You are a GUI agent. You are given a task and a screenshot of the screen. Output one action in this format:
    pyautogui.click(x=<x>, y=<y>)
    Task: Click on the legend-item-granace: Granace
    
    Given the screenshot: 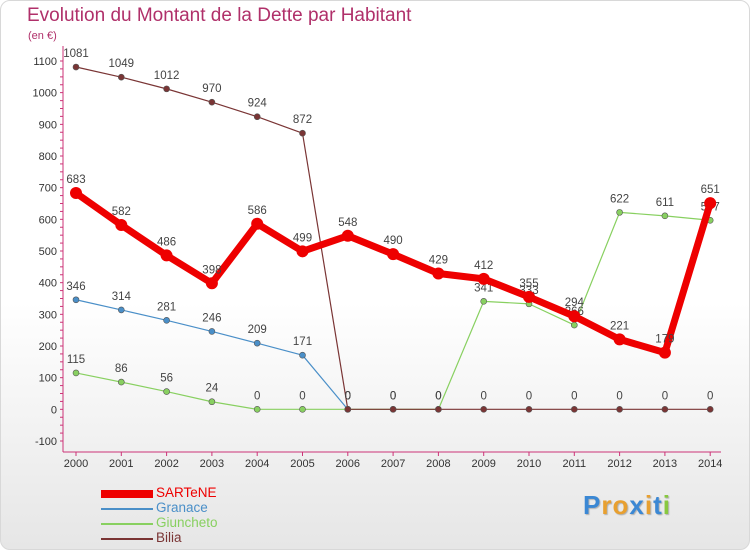 What is the action you would take?
    pyautogui.click(x=201, y=508)
    